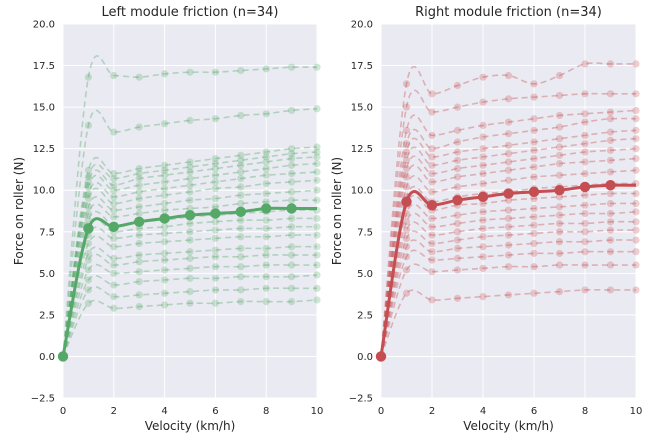  Describe the element at coordinates (362, 66) in the screenshot. I see `right-y-tick-label: 17.5` at that location.